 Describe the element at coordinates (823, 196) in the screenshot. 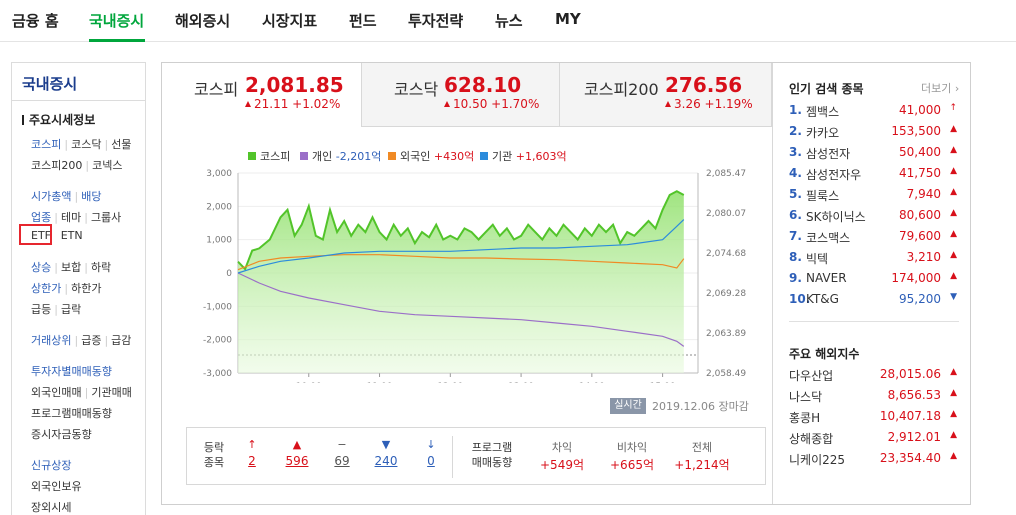

I see `stock-name: 필룩스` at that location.